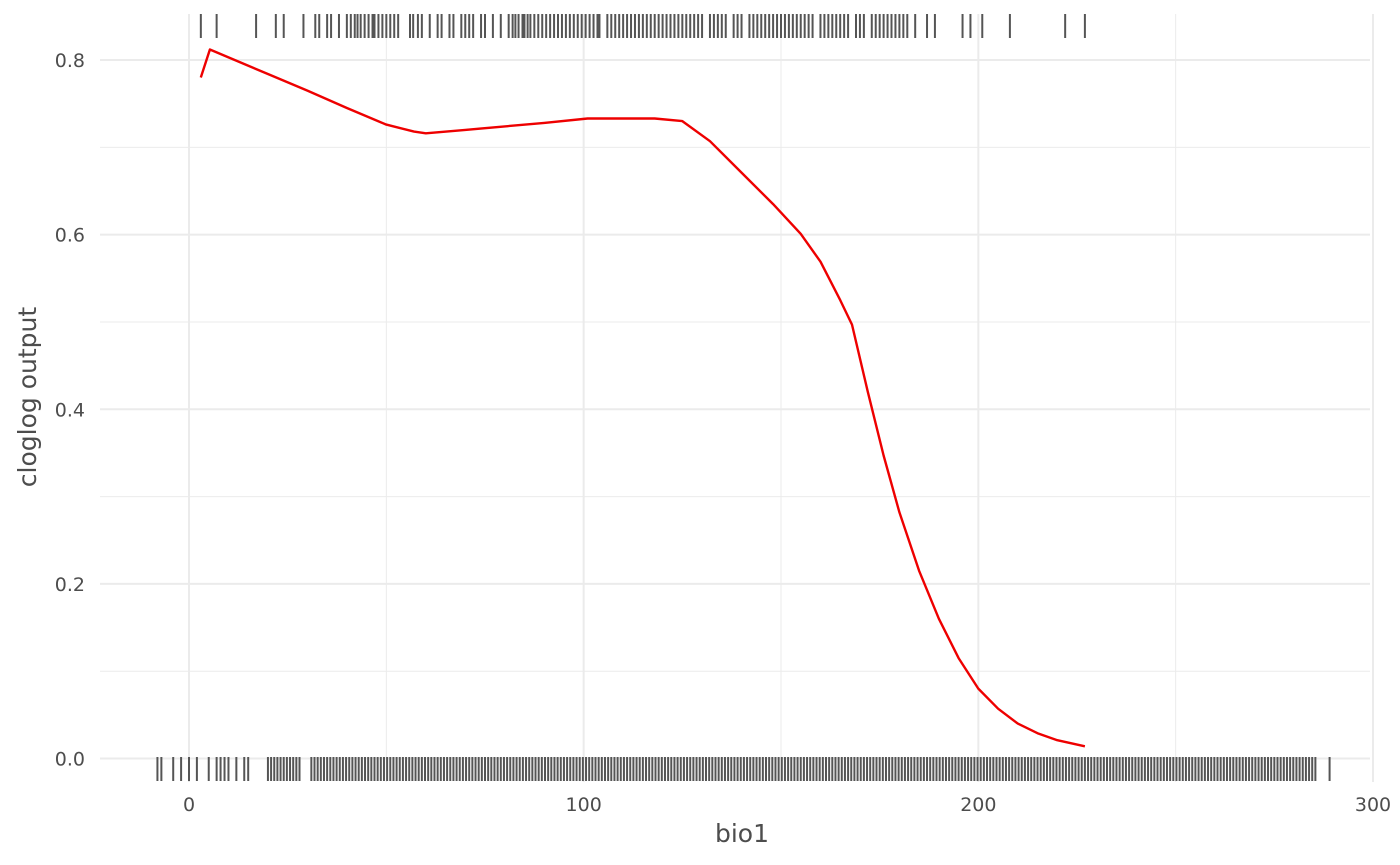  What do you see at coordinates (27, 397) in the screenshot?
I see `y-axis-title: cloglog output` at bounding box center [27, 397].